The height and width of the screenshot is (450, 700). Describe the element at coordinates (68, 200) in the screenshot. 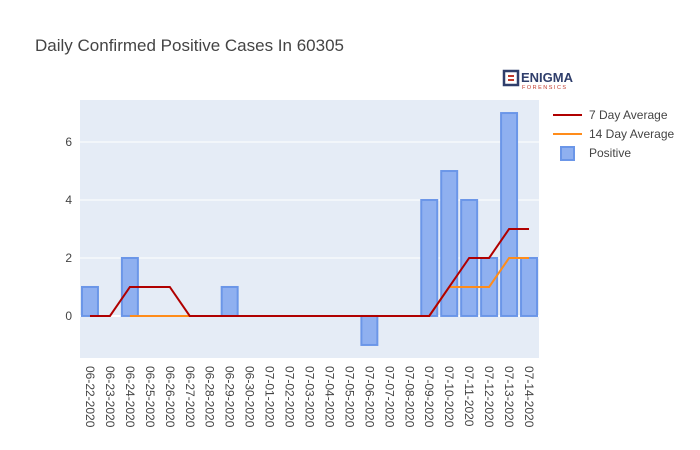

I see `y-tick-label: 4` at that location.